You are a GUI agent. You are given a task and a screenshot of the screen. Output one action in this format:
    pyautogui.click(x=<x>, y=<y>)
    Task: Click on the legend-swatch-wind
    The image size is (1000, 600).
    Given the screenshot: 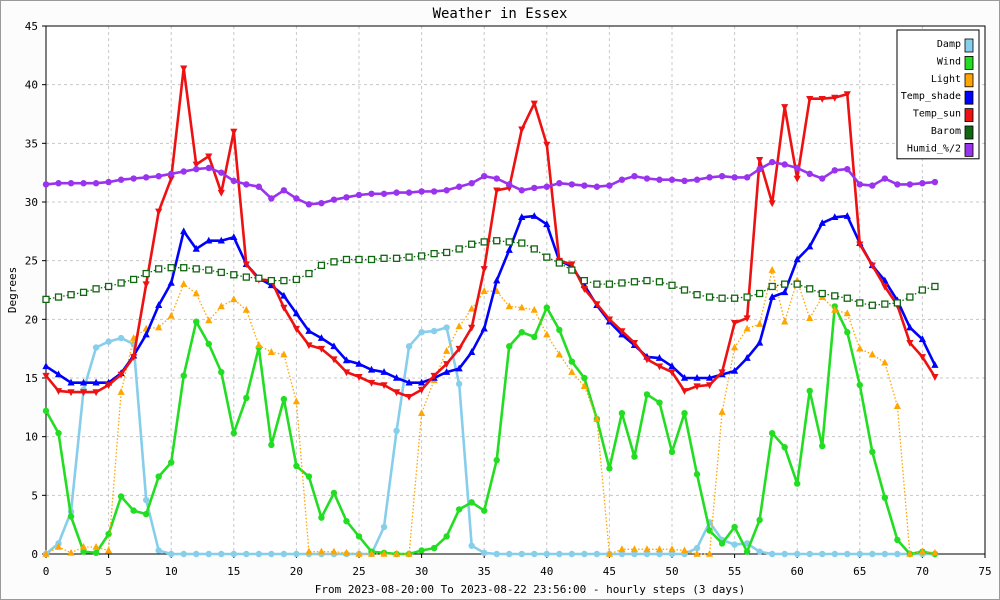 What is the action you would take?
    pyautogui.click(x=969, y=63)
    